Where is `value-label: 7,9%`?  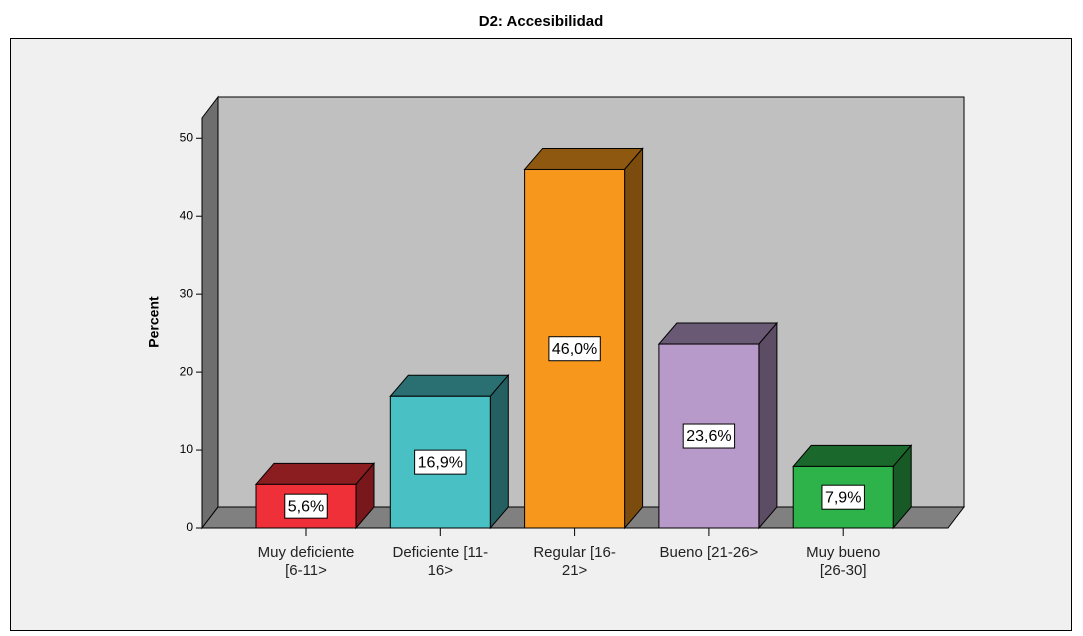 value-label: 7,9% is located at coordinates (843, 497).